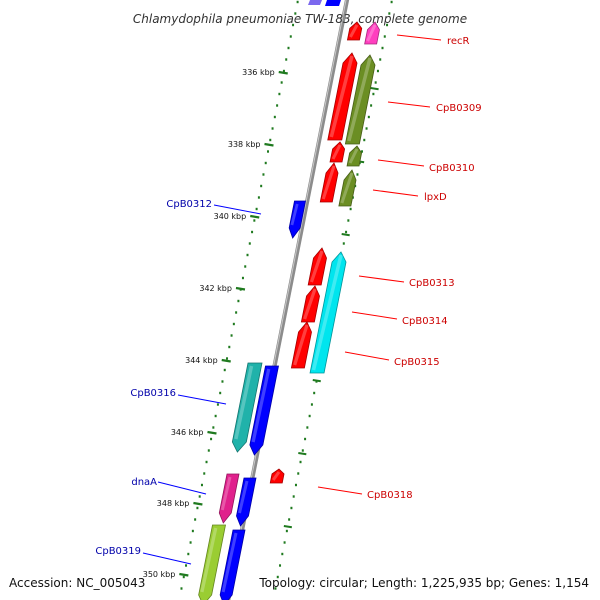  What do you see at coordinates (432, 283) in the screenshot?
I see `gene-label-CpB0313: CpB0313` at bounding box center [432, 283].